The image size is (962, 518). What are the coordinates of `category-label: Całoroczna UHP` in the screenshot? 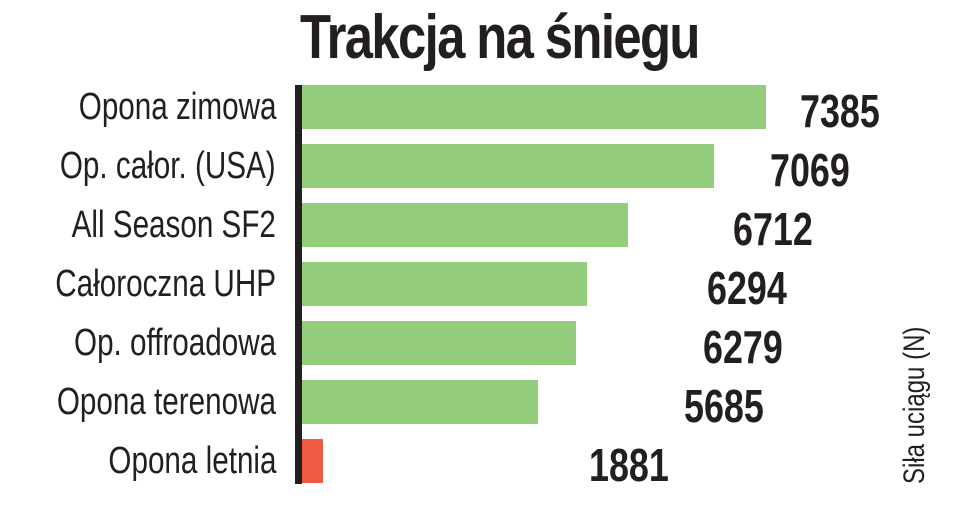 It's located at (165, 284).